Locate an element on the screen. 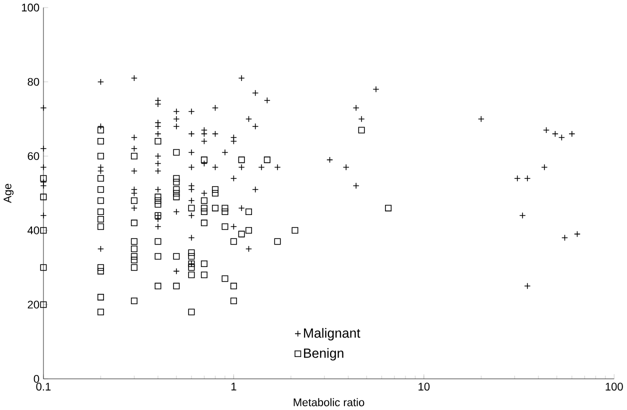 The width and height of the screenshot is (627, 410). x-tick-label: 1 is located at coordinates (233, 386).